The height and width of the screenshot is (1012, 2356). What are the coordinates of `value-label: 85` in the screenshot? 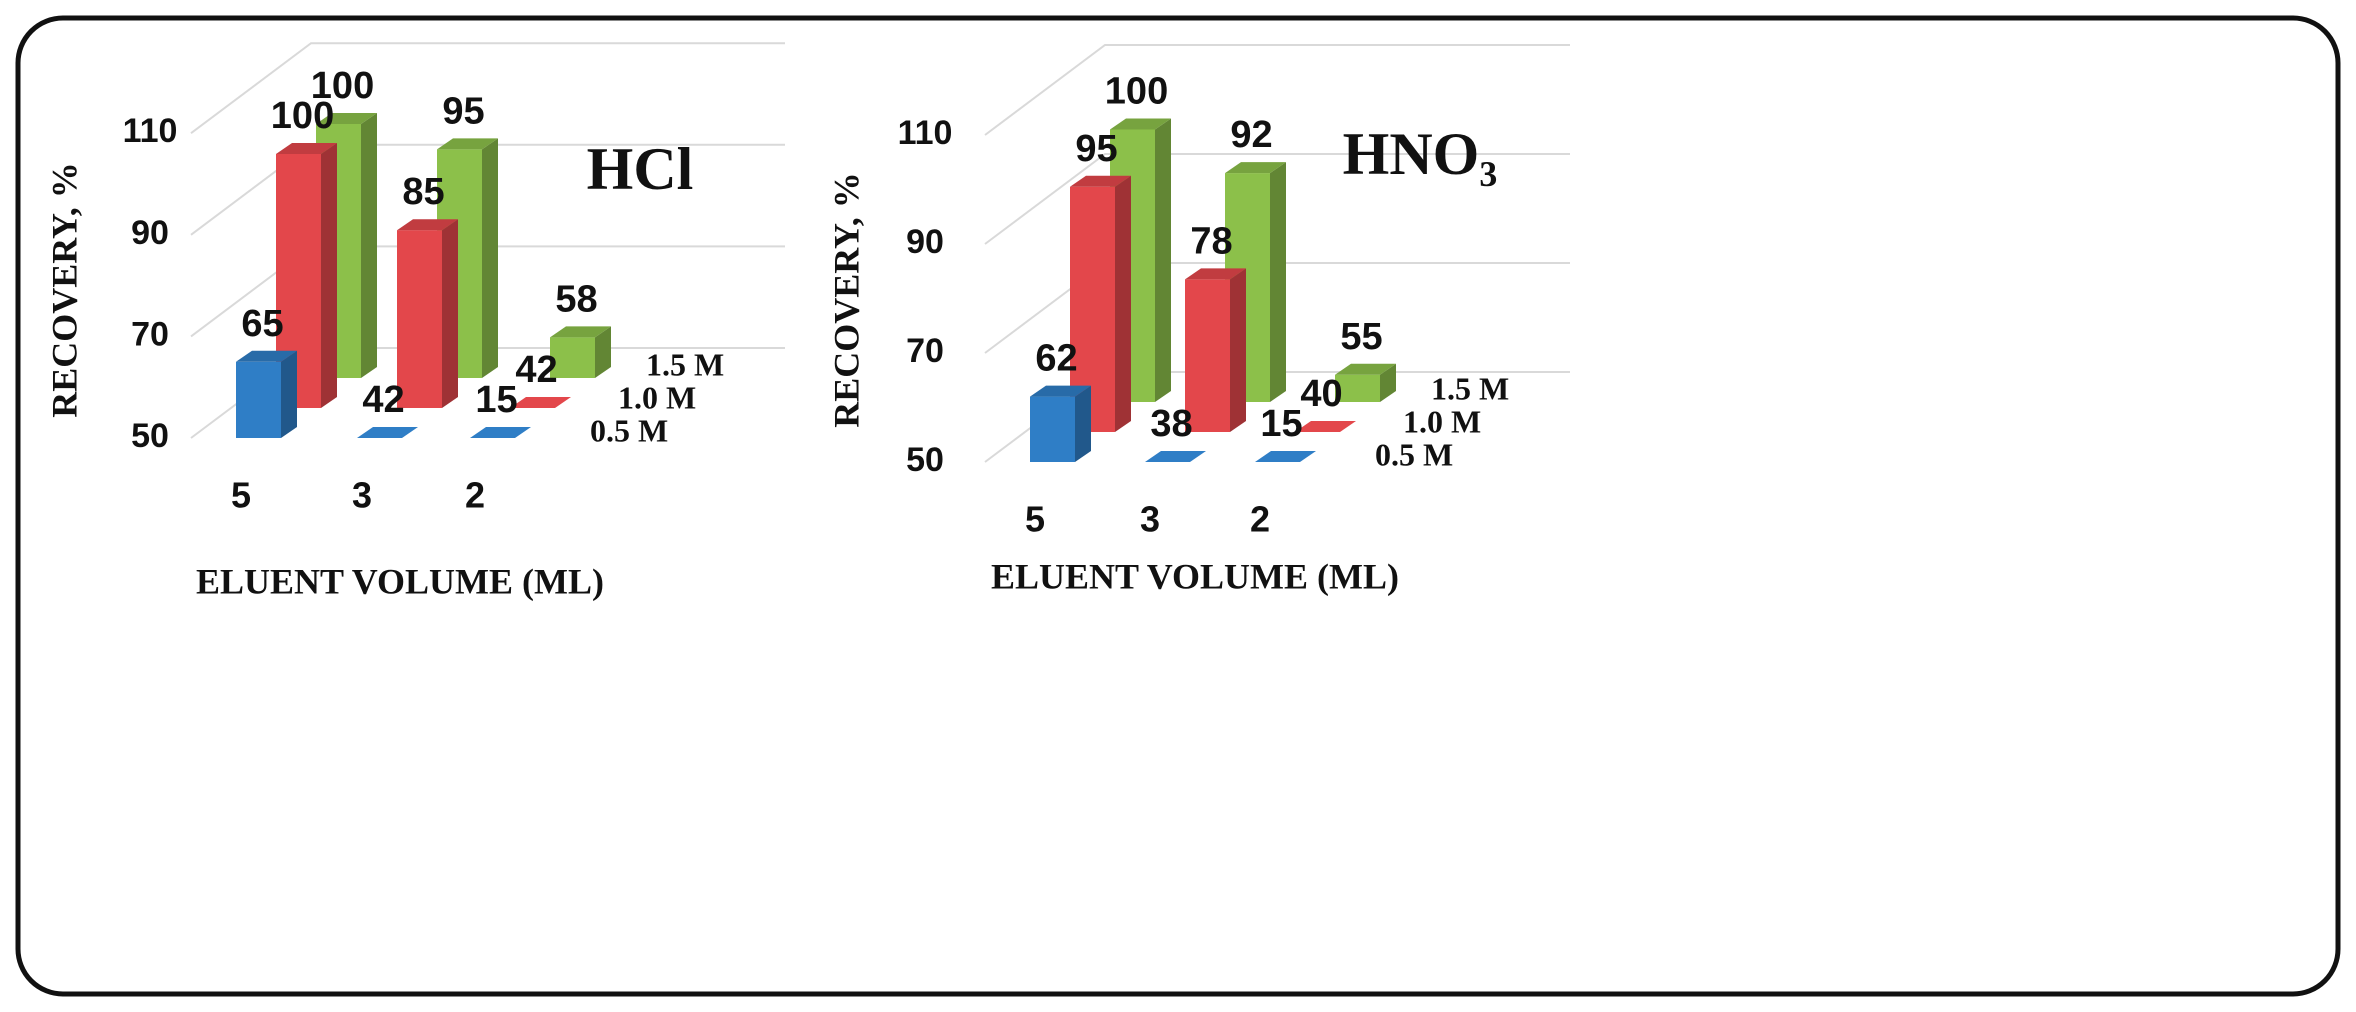 It's located at (423, 192).